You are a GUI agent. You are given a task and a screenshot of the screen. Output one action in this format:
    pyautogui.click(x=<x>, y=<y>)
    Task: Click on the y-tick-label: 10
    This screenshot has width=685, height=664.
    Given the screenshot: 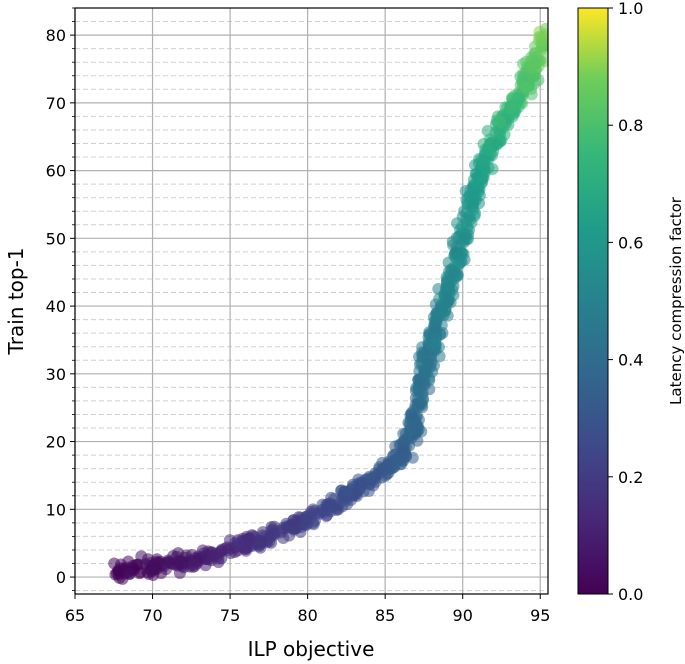 What is the action you would take?
    pyautogui.click(x=56, y=509)
    